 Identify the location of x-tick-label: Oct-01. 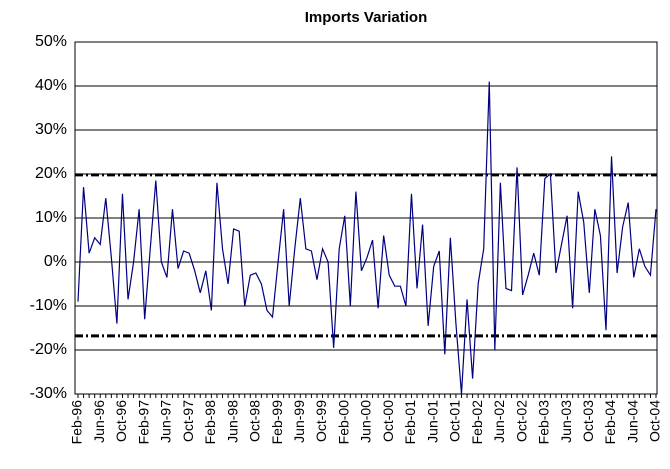
(455, 421).